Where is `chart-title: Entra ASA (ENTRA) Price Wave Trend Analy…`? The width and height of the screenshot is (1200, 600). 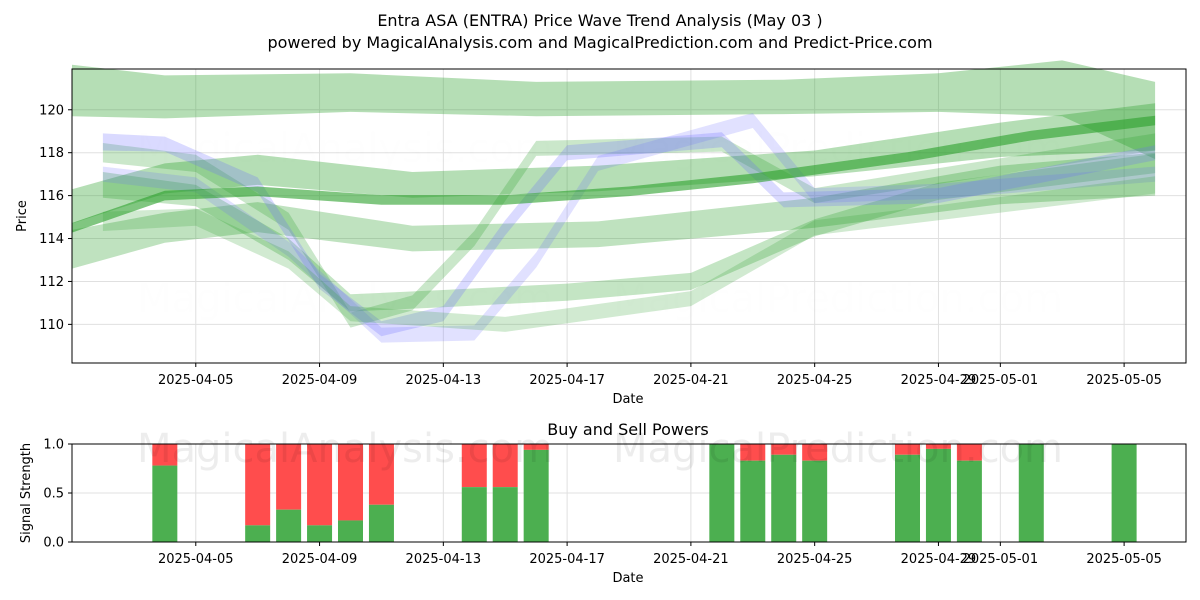
chart-title: Entra ASA (ENTRA) Price Wave Trend Analy… is located at coordinates (599, 20).